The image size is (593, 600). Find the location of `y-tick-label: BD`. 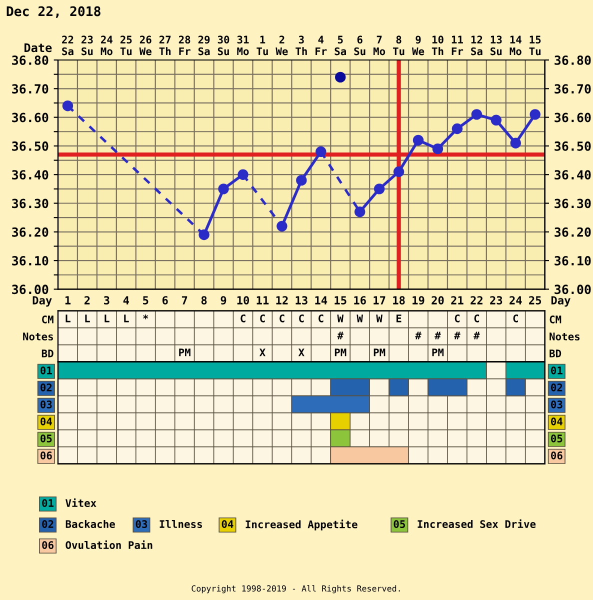

y-tick-label: BD is located at coordinates (48, 354).